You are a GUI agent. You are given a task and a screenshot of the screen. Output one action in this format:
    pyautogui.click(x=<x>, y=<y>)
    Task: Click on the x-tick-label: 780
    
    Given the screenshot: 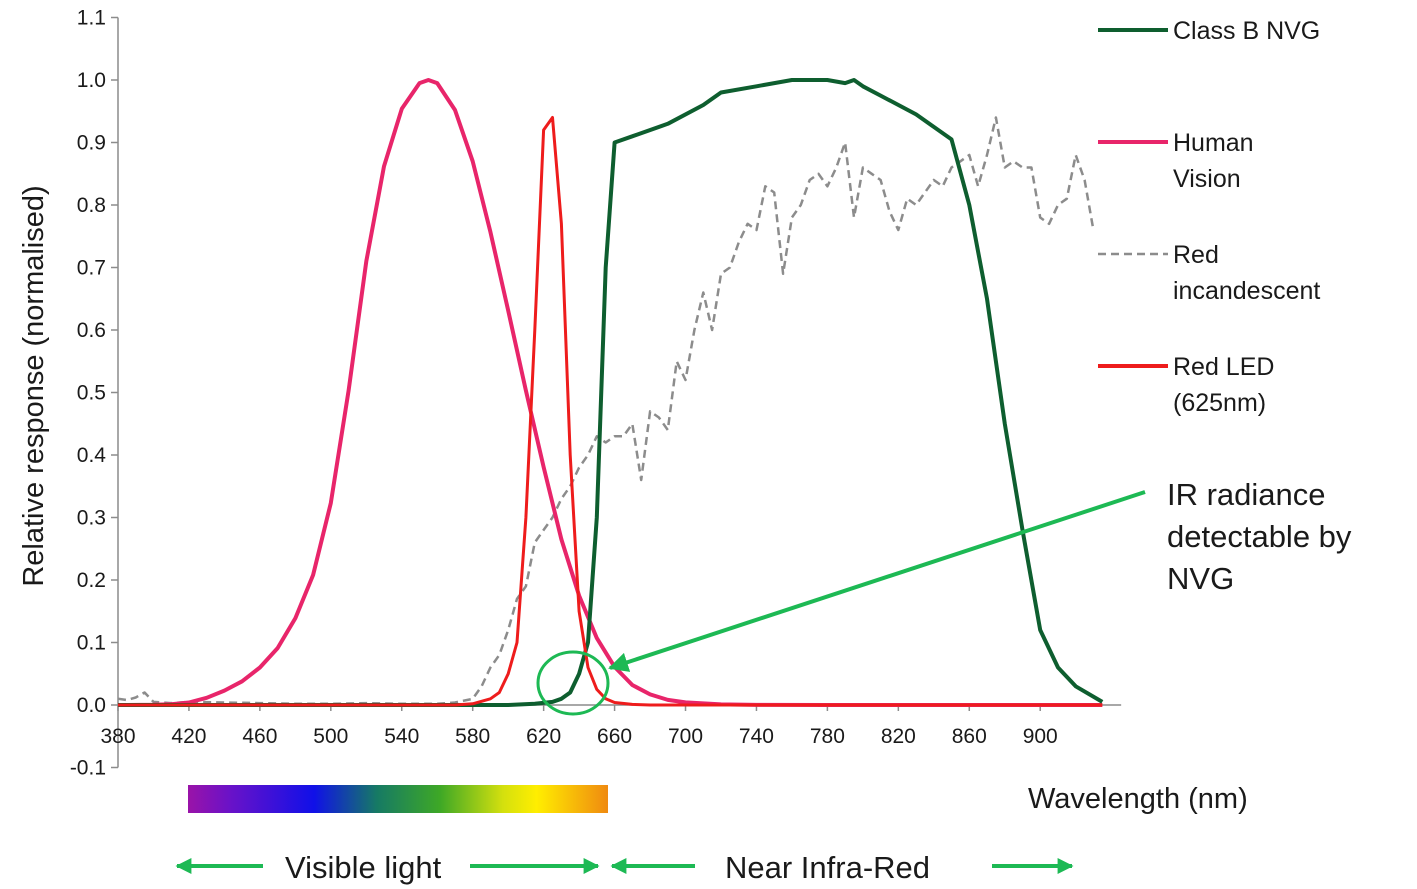 What is the action you would take?
    pyautogui.click(x=827, y=736)
    